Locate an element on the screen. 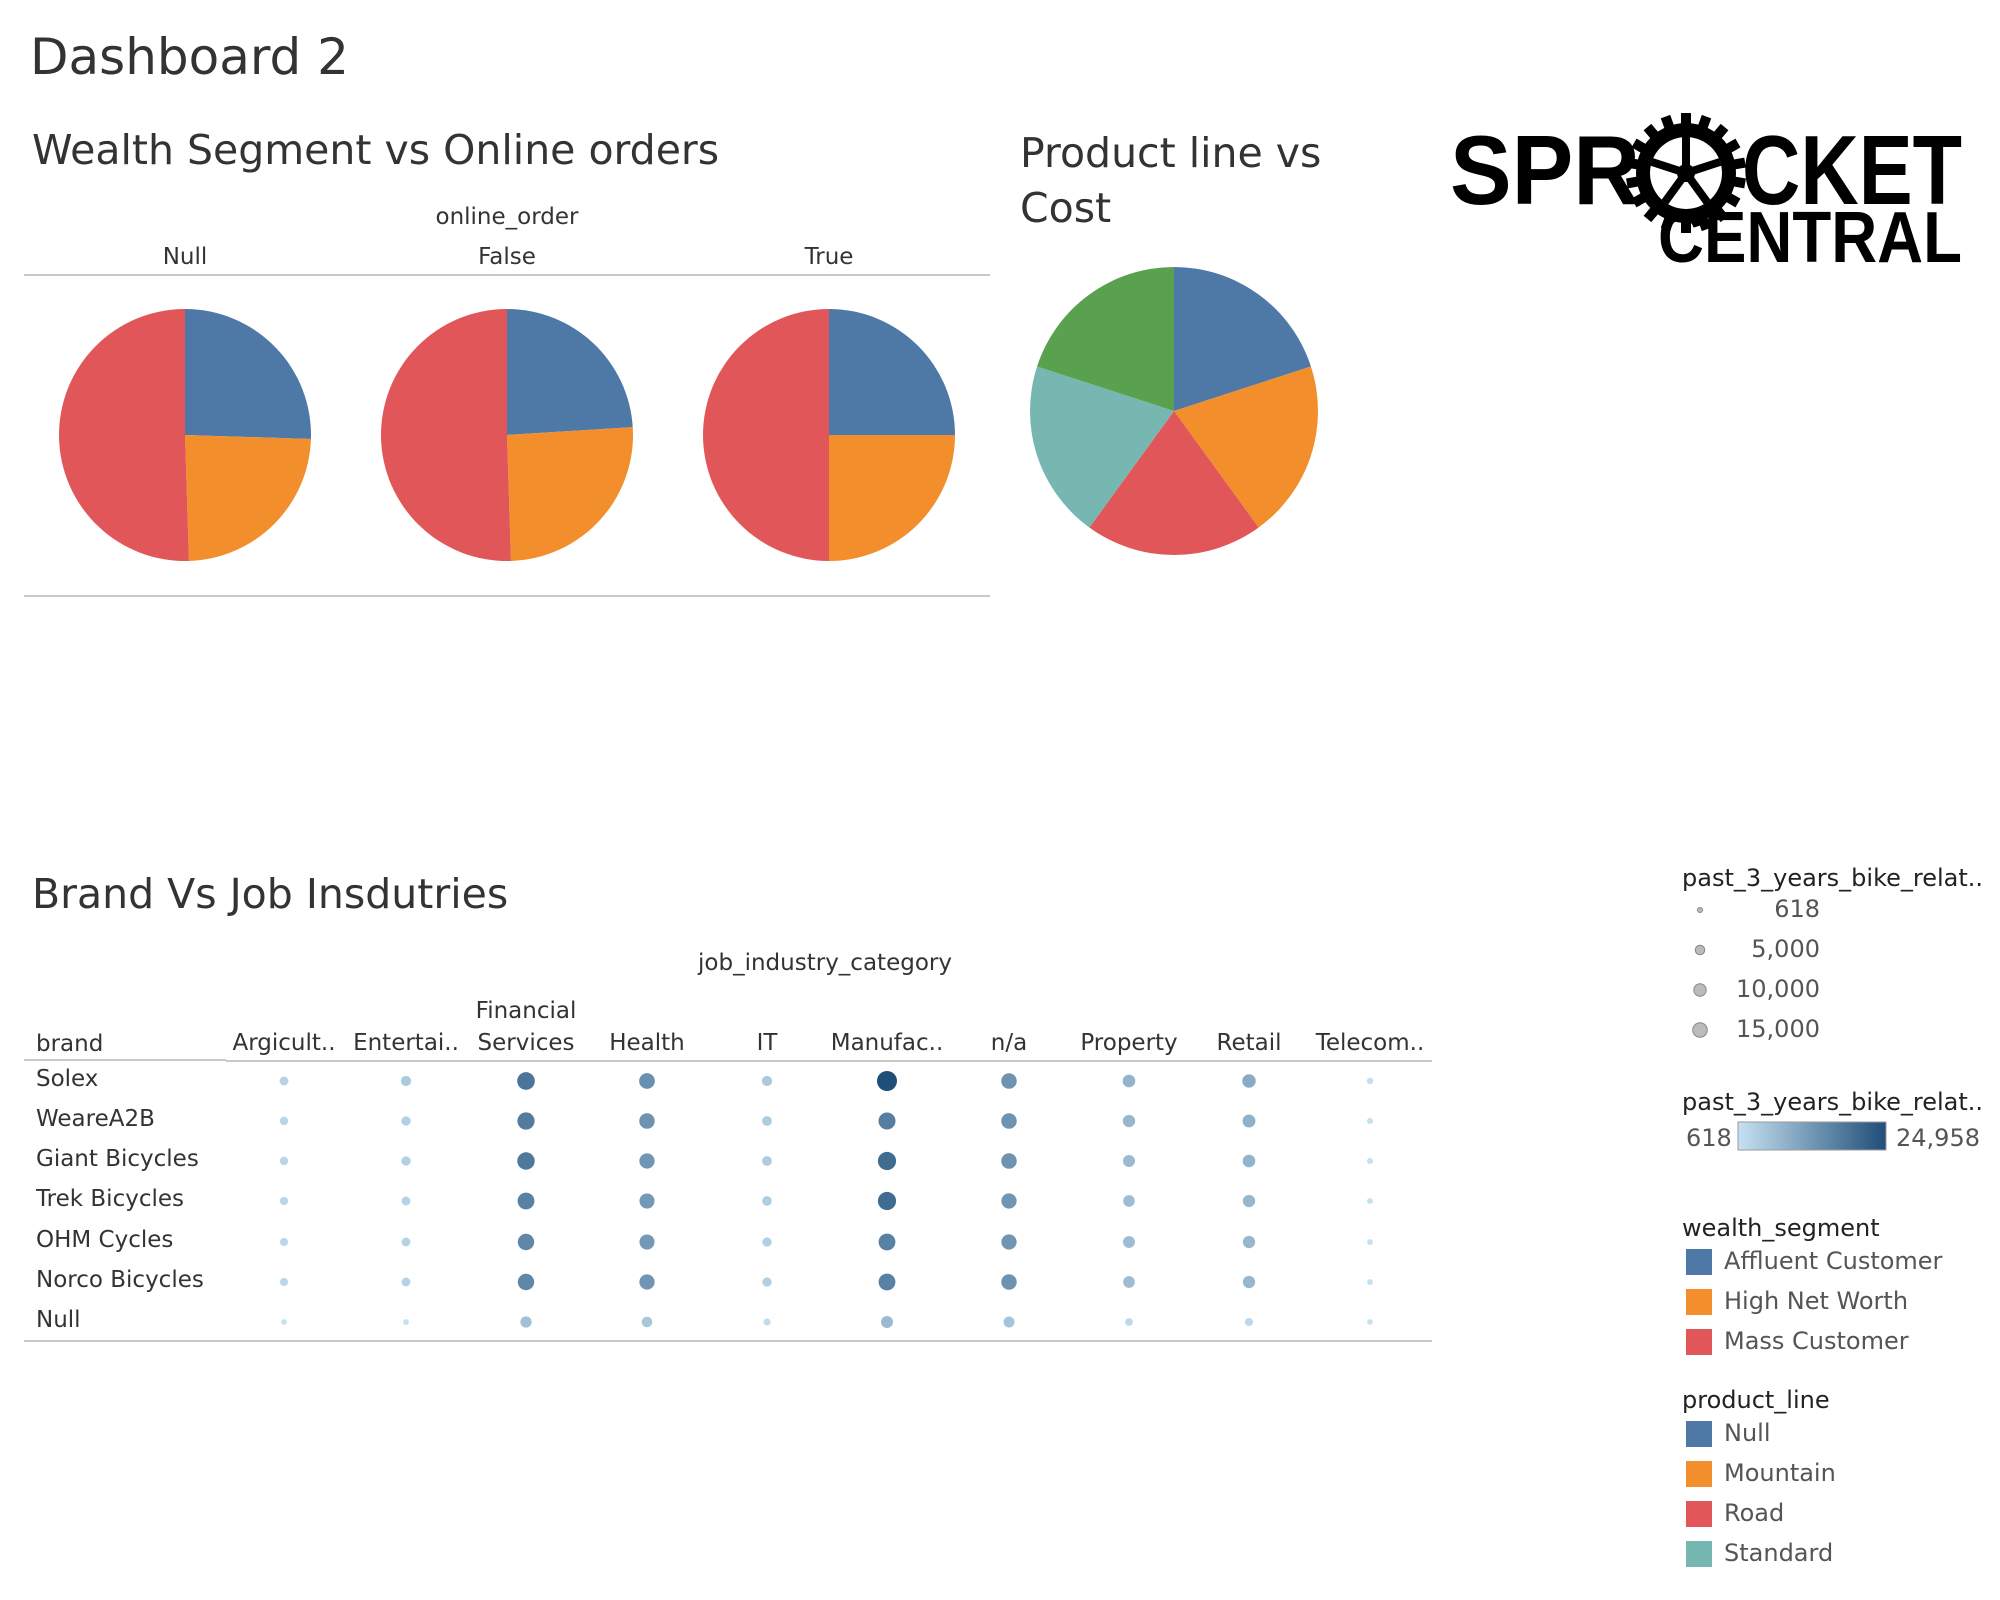 This screenshot has height=1600, width=2000. size-legend-label: 5,000 is located at coordinates (1785, 949).